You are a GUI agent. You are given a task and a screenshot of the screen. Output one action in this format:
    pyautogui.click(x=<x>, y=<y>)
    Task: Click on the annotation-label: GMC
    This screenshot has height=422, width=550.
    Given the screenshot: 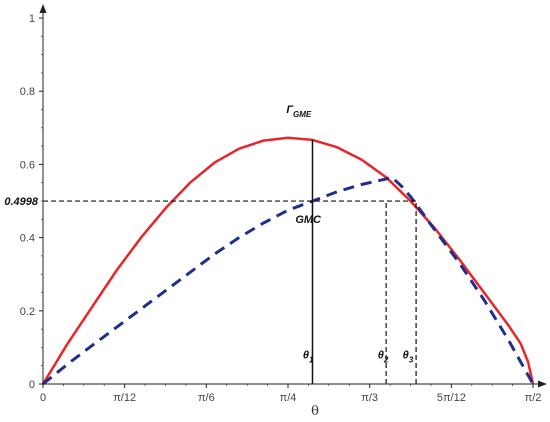 What is the action you would take?
    pyautogui.click(x=308, y=220)
    